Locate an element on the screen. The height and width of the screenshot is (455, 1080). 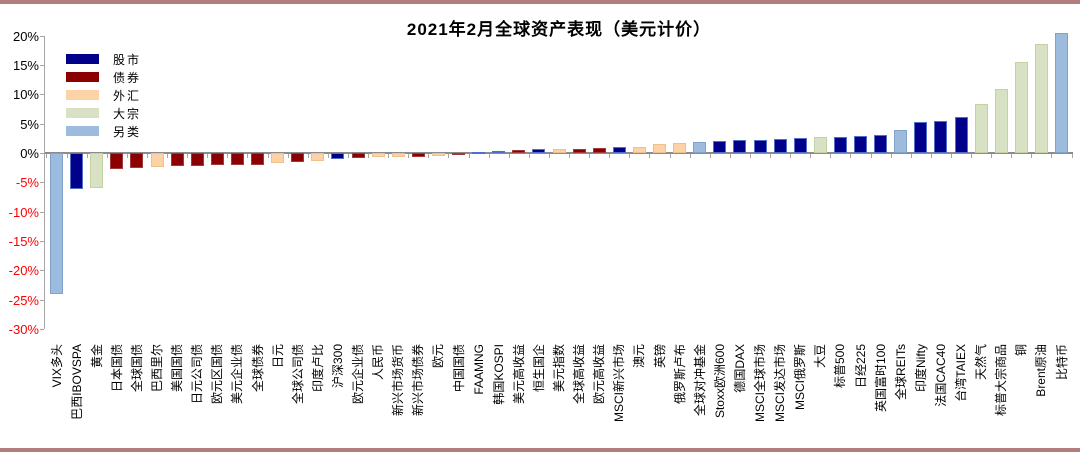
x-axis-category-label: 全球国债 is located at coordinates (136, 368).